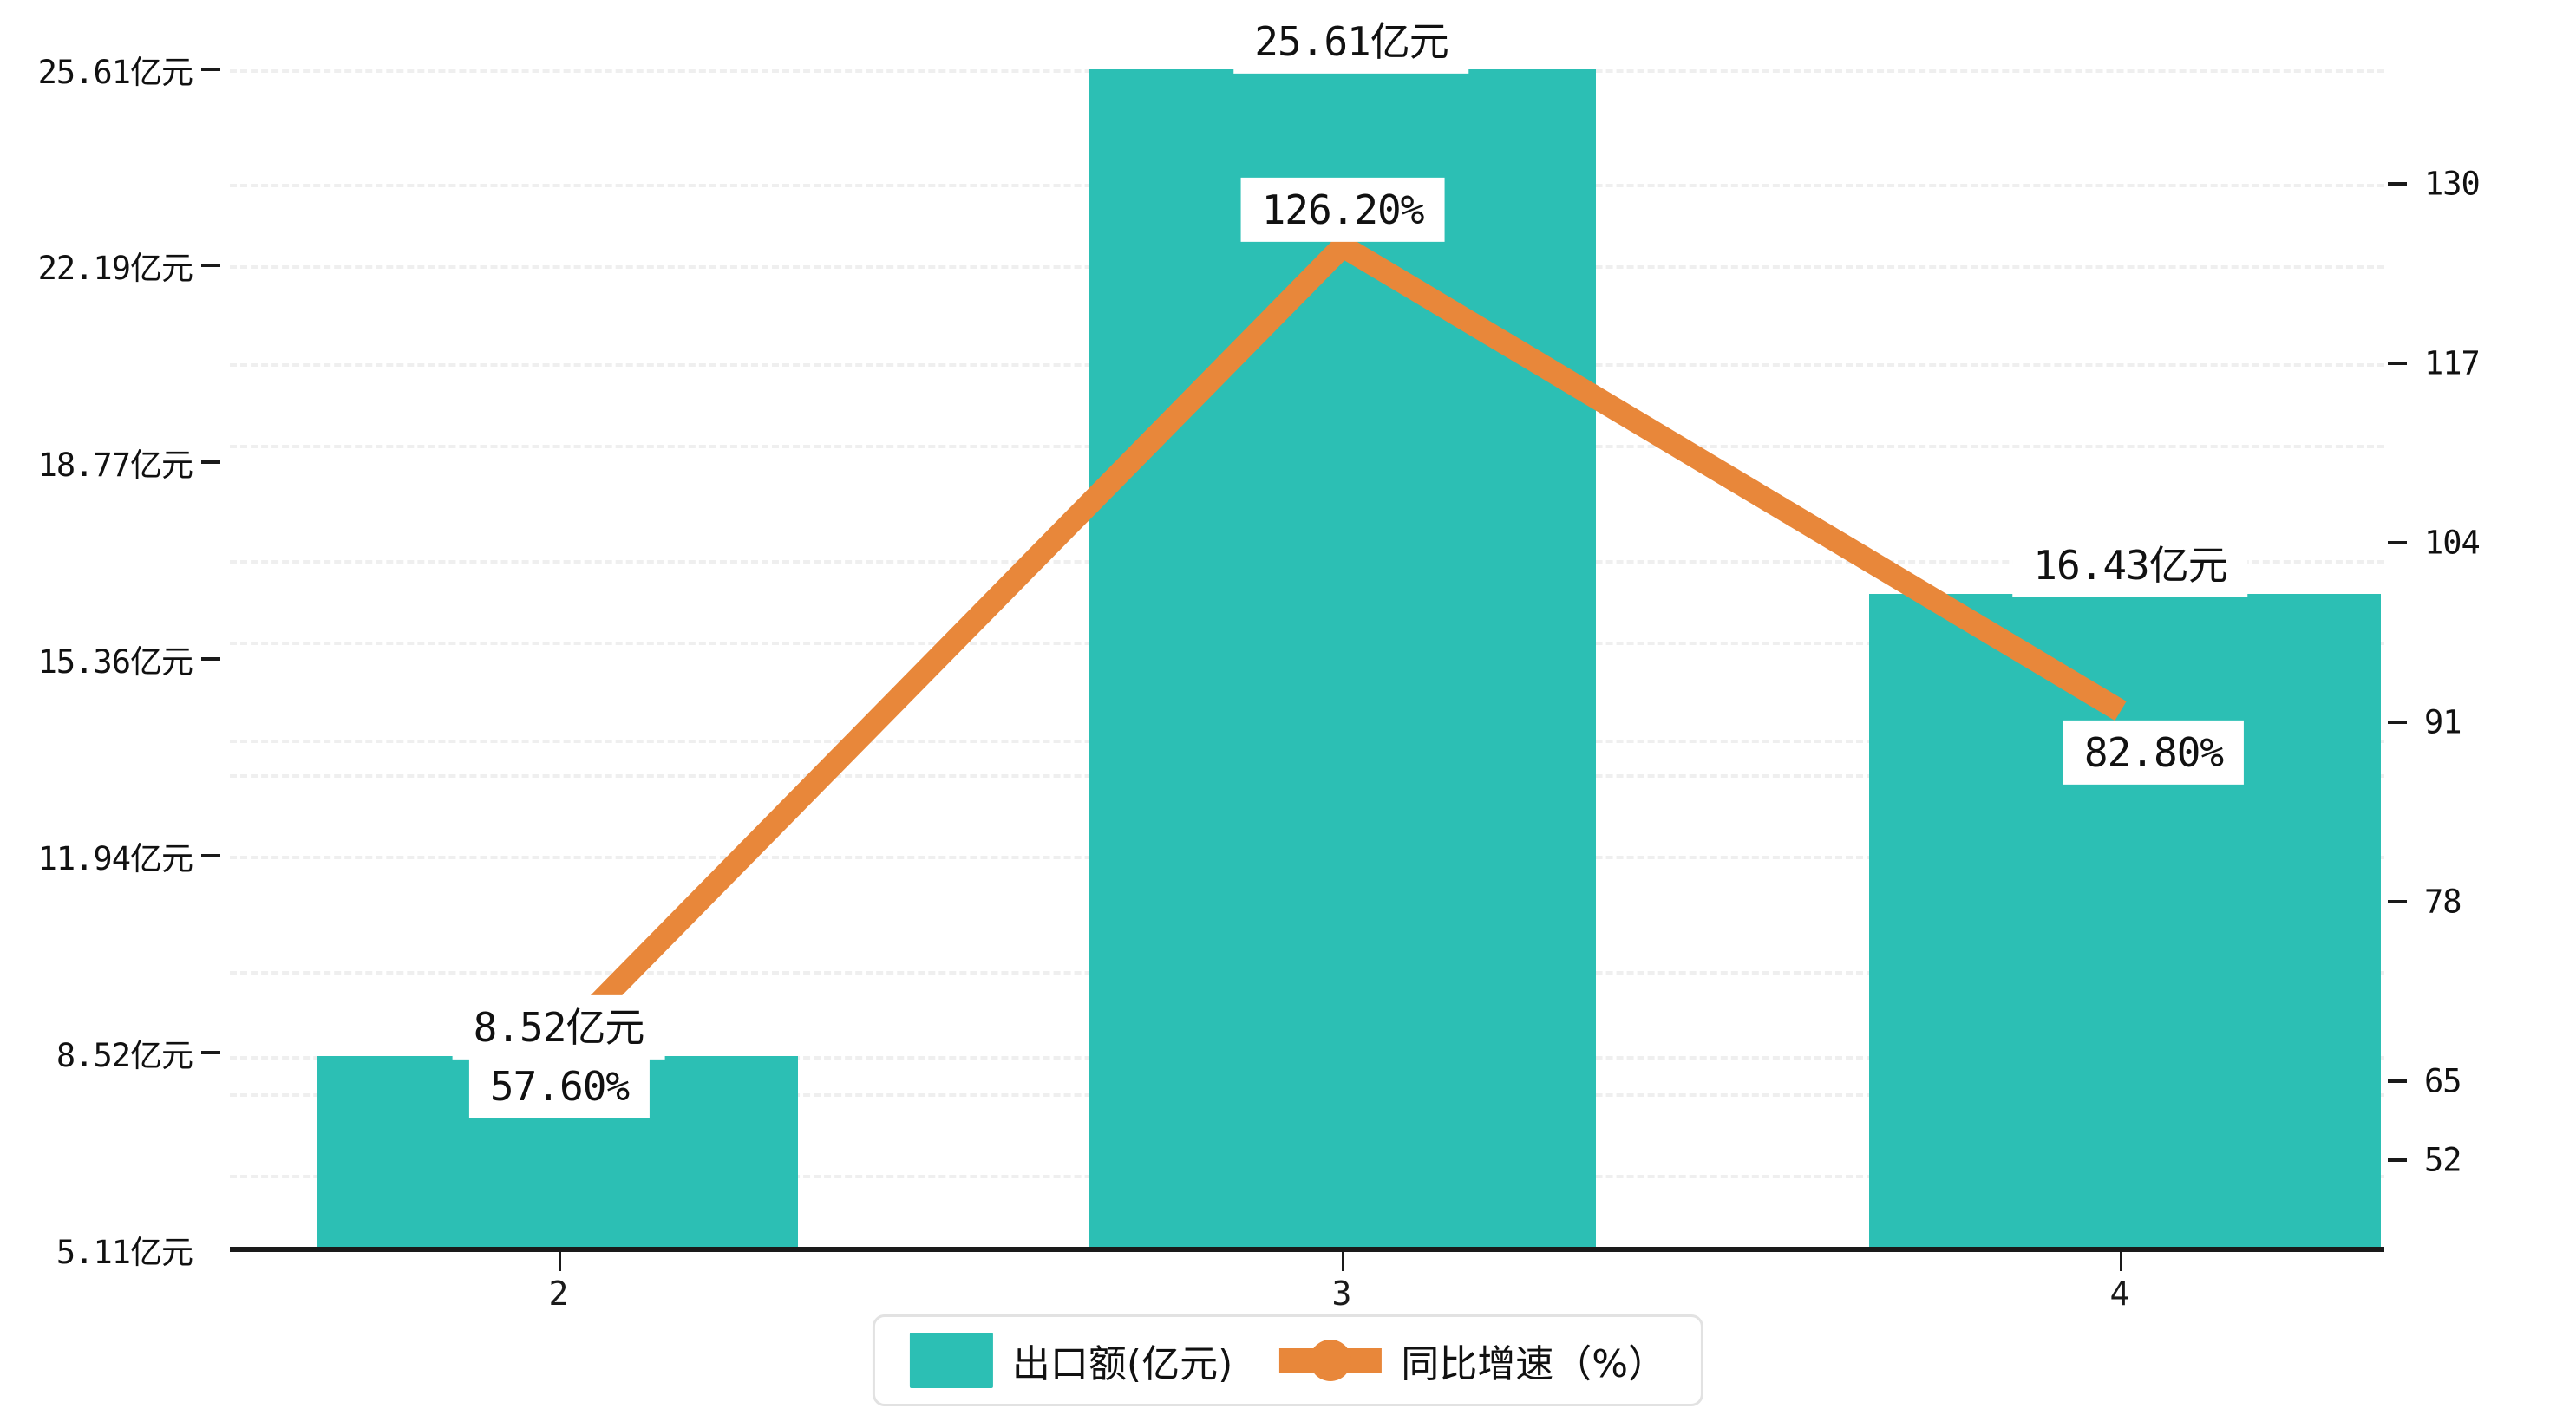 The height and width of the screenshot is (1415, 2576). What do you see at coordinates (558, 1027) in the screenshot?
I see `bar-data-label-2: 8.52亿元` at bounding box center [558, 1027].